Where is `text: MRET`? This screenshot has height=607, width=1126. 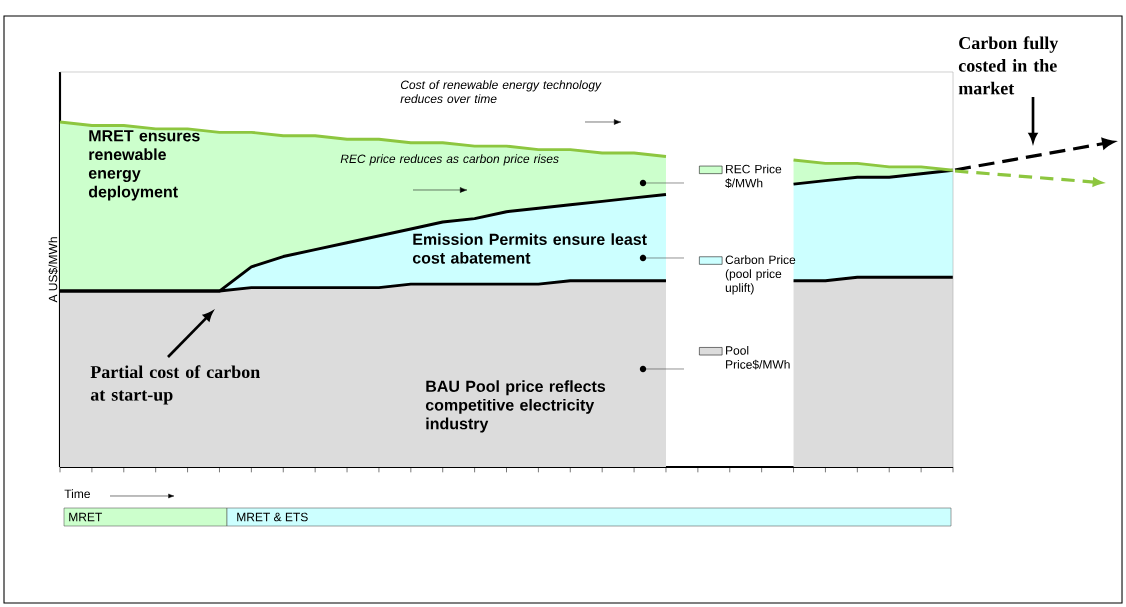 text: MRET is located at coordinates (85, 517).